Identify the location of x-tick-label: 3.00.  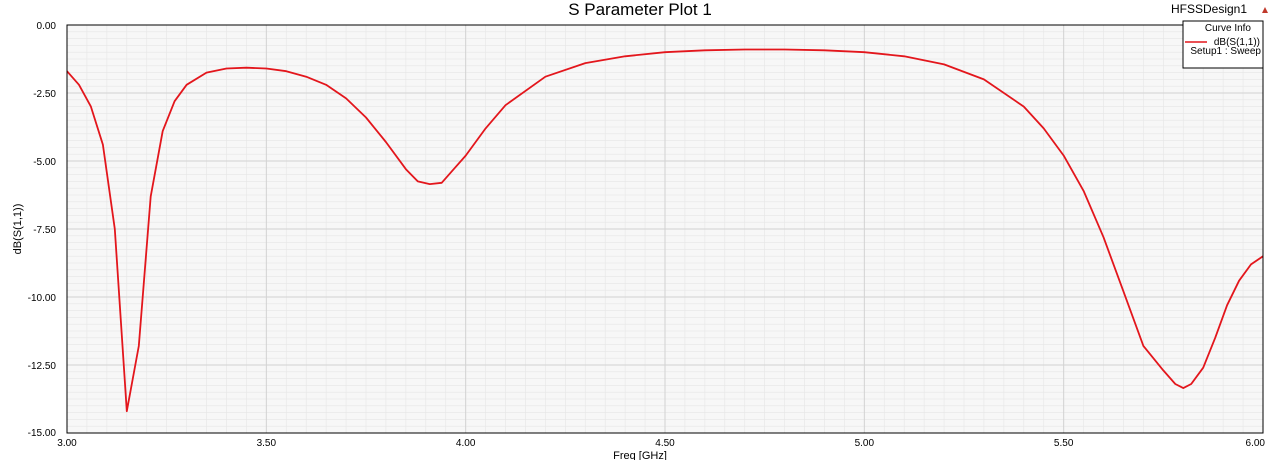
(67, 443).